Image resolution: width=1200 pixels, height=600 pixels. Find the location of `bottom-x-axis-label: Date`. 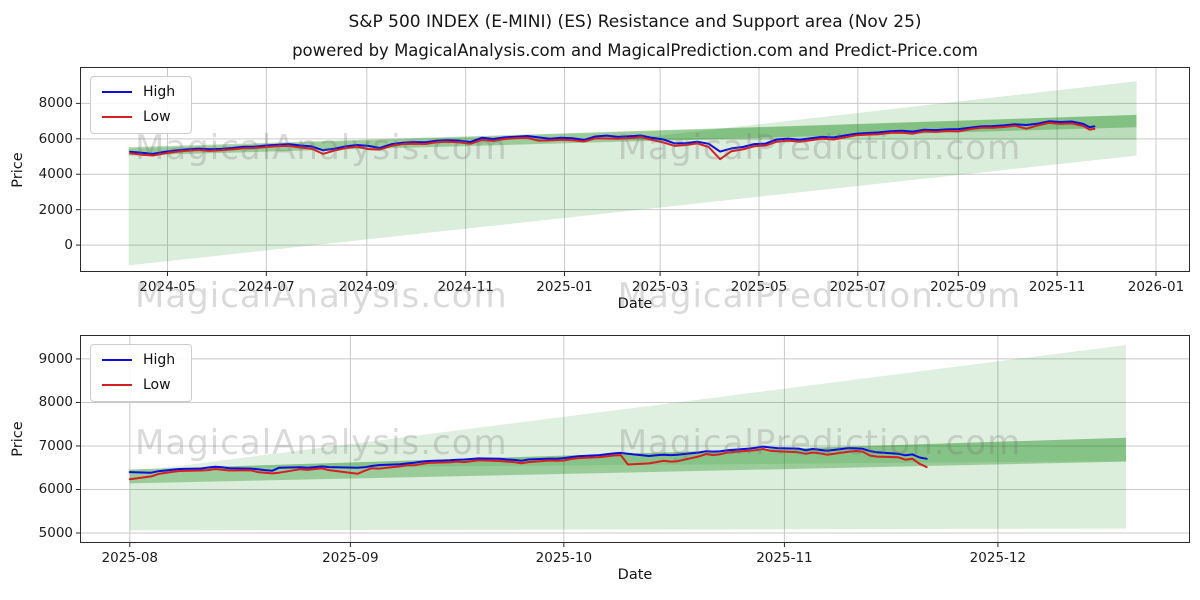

bottom-x-axis-label: Date is located at coordinates (635, 575).